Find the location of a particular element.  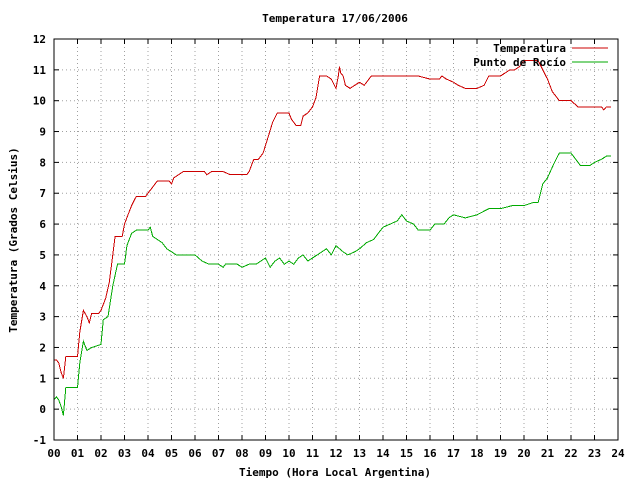

x-tick-label: 16 is located at coordinates (430, 453).